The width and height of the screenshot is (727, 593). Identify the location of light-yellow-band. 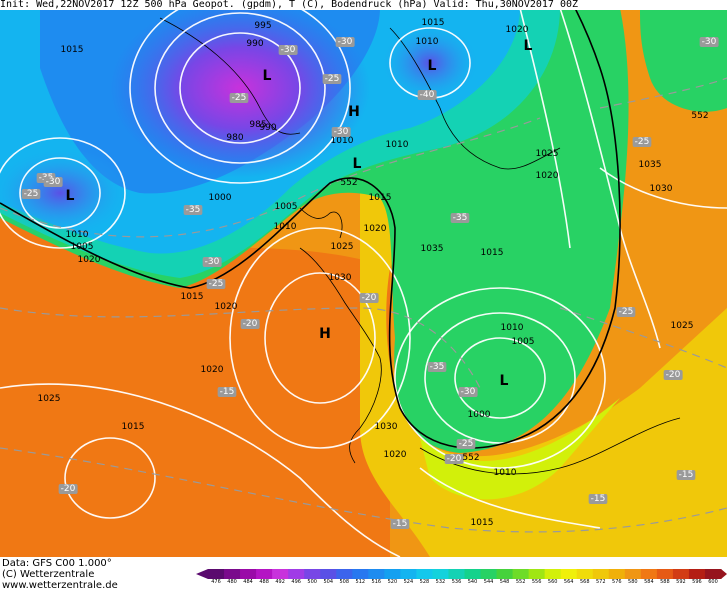
(520, 449).